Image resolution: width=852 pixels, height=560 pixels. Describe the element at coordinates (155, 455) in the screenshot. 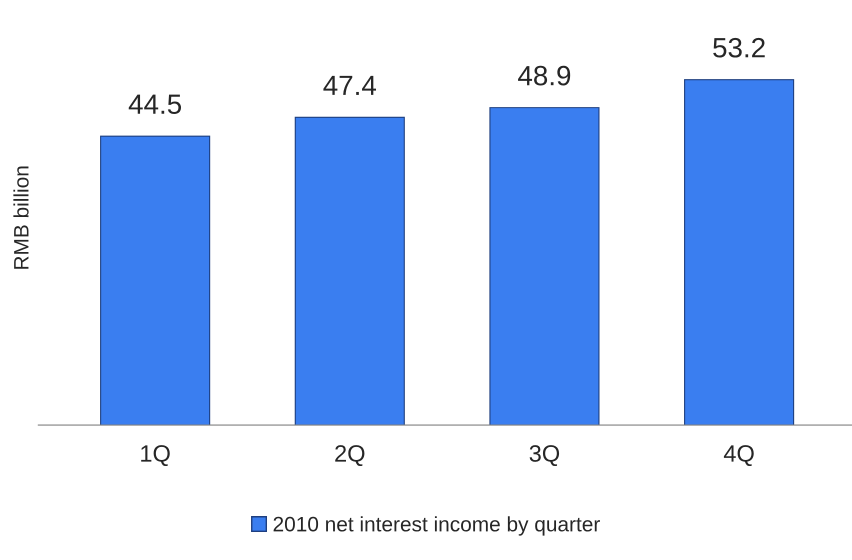

I see `x-tick-label: 1Q` at that location.